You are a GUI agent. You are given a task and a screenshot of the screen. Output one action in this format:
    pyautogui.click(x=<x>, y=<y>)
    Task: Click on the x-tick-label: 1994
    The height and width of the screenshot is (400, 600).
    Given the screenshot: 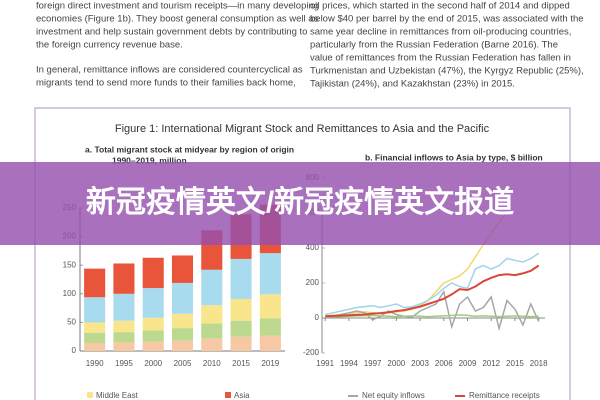 What is the action you would take?
    pyautogui.click(x=349, y=363)
    